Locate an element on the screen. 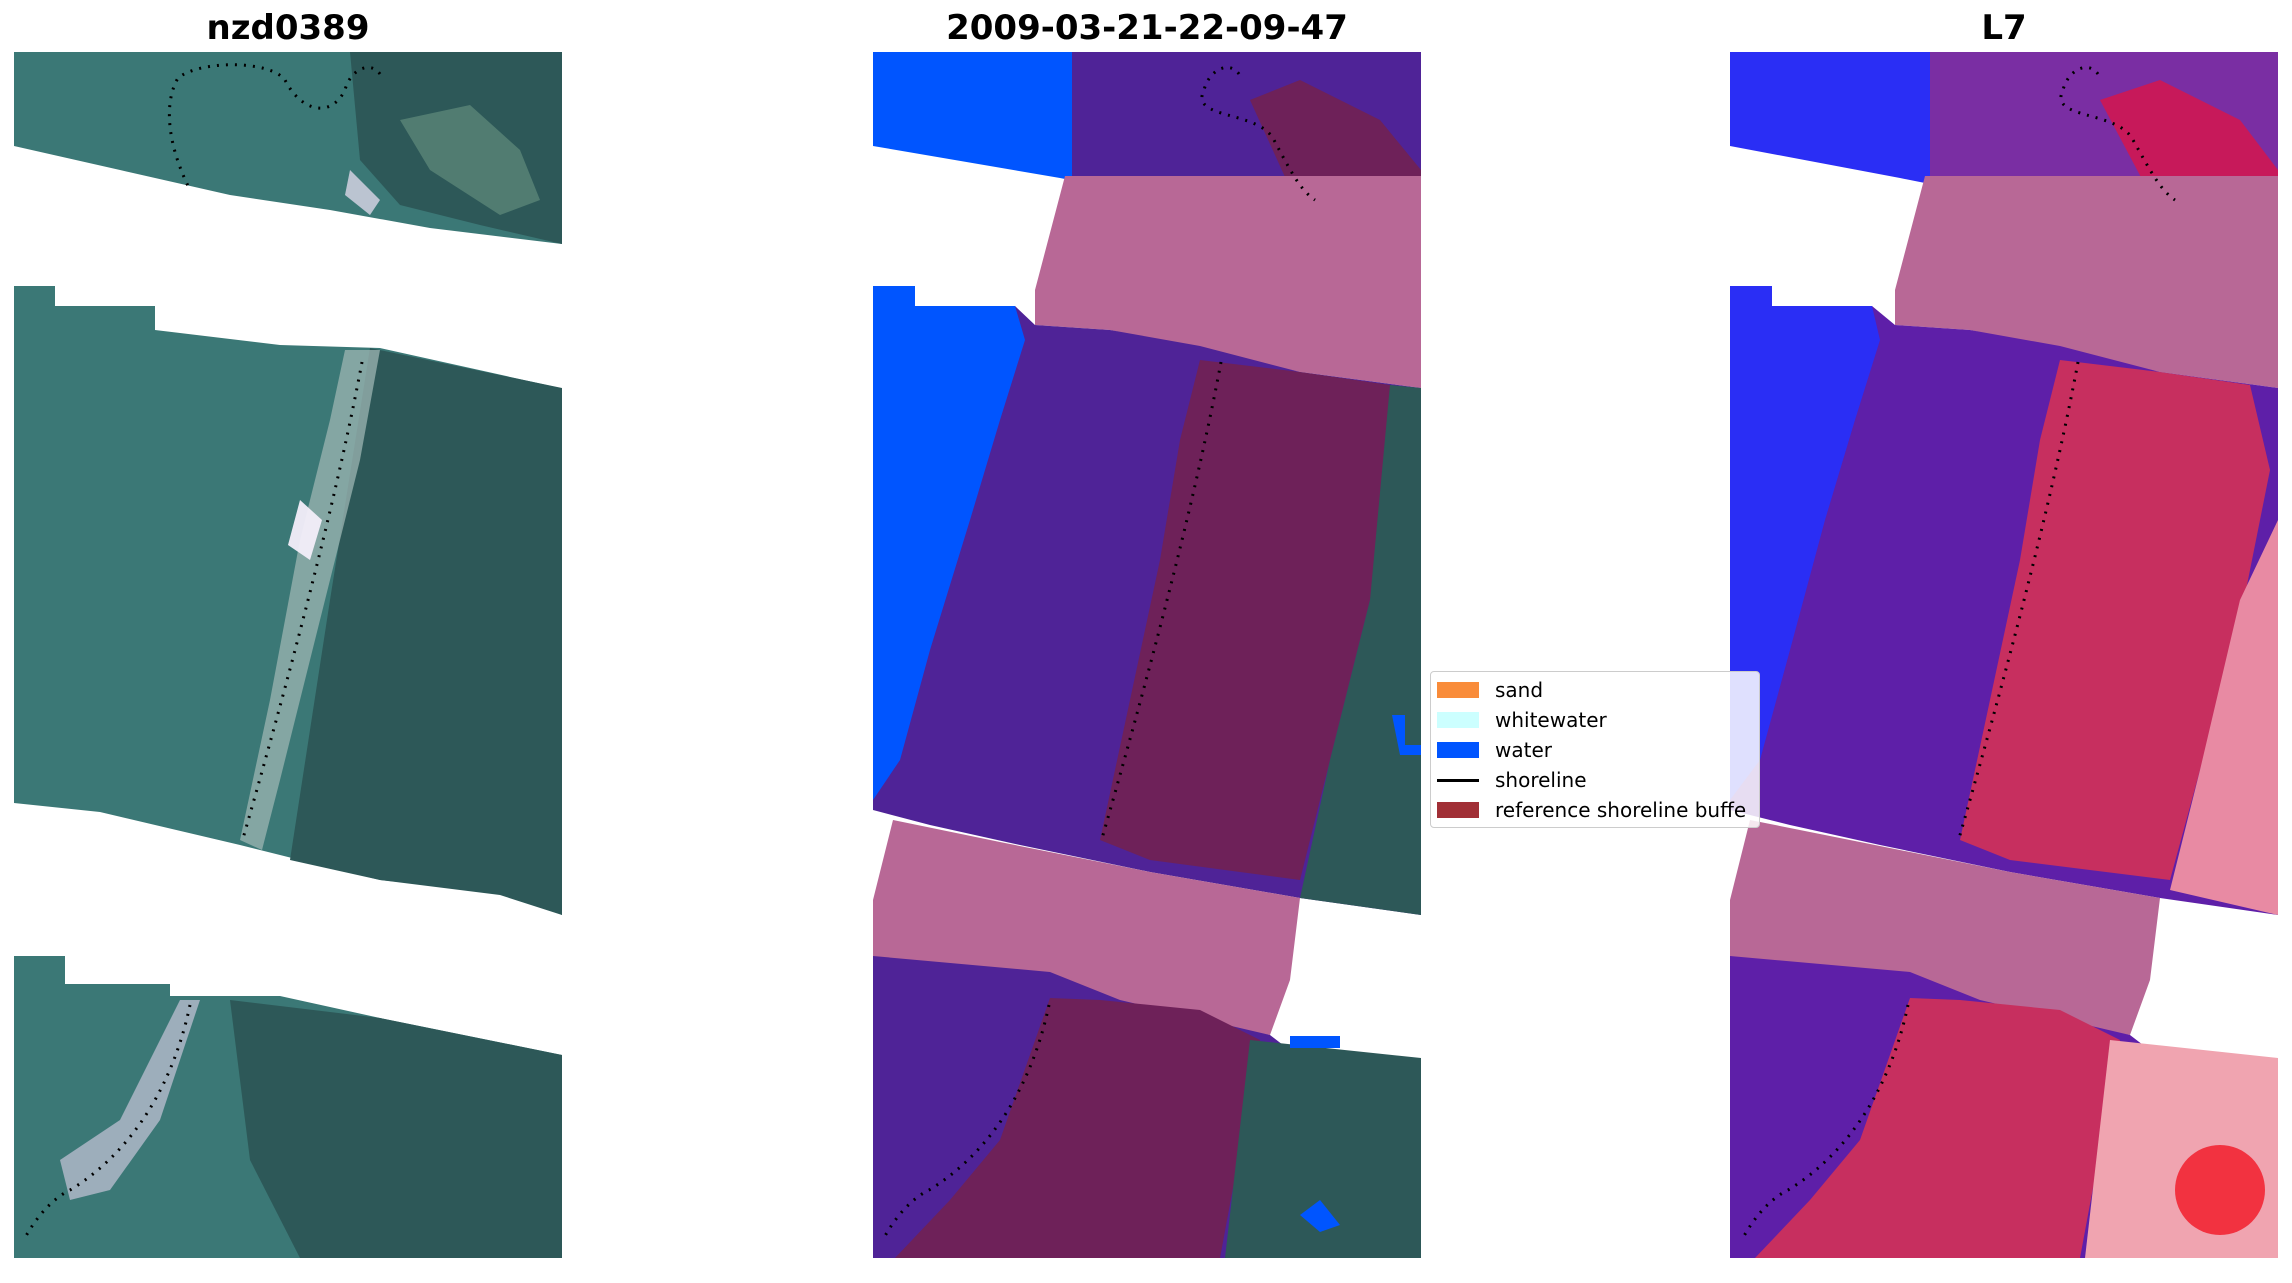 This screenshot has height=1283, width=2292. legend-item-whitewater: whitewater is located at coordinates (1522, 720).